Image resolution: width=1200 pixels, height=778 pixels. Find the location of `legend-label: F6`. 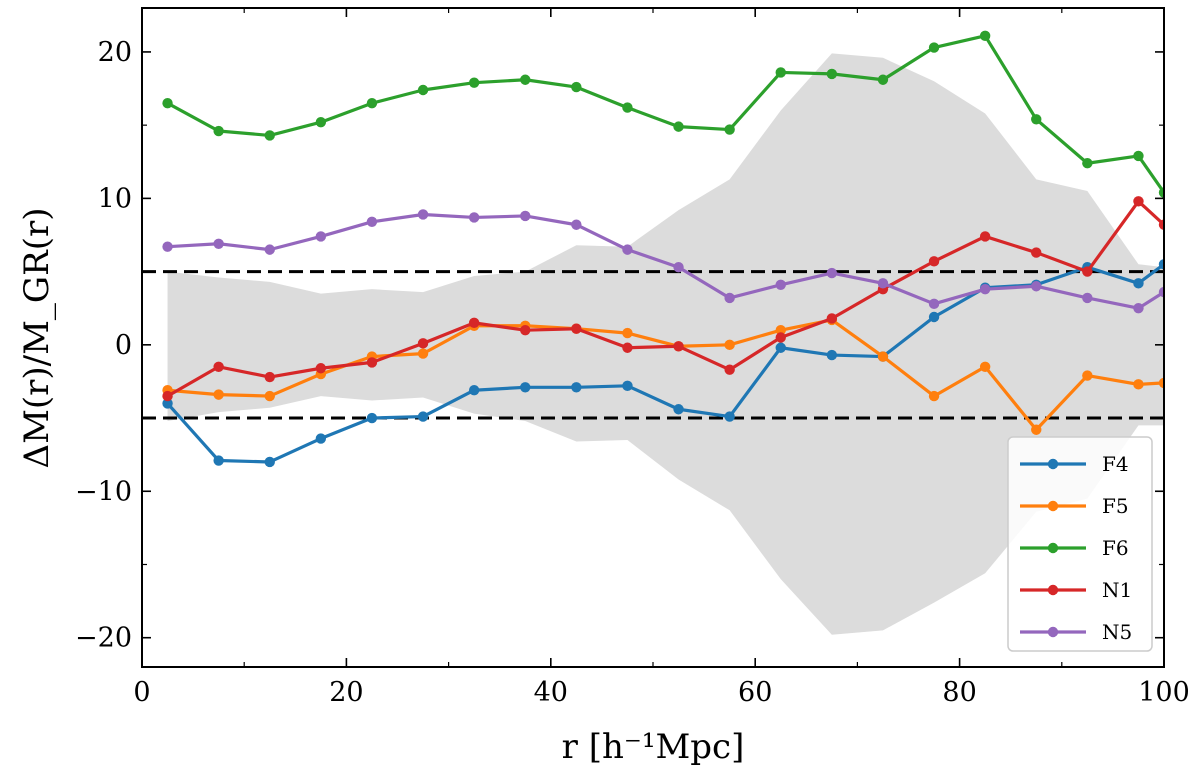

legend-label: F6 is located at coordinates (1115, 548).